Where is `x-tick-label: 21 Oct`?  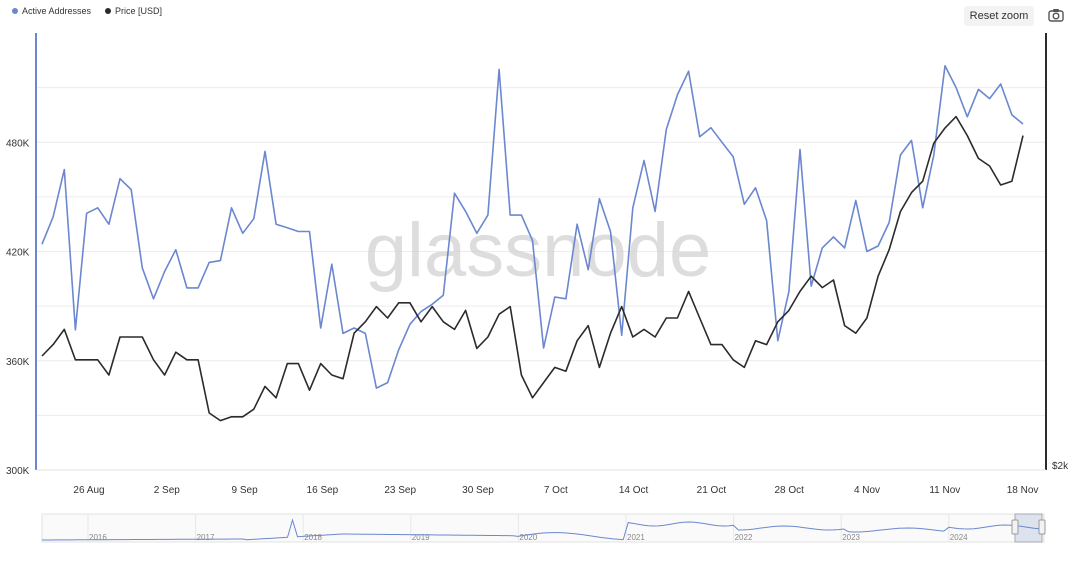 x-tick-label: 21 Oct is located at coordinates (712, 490).